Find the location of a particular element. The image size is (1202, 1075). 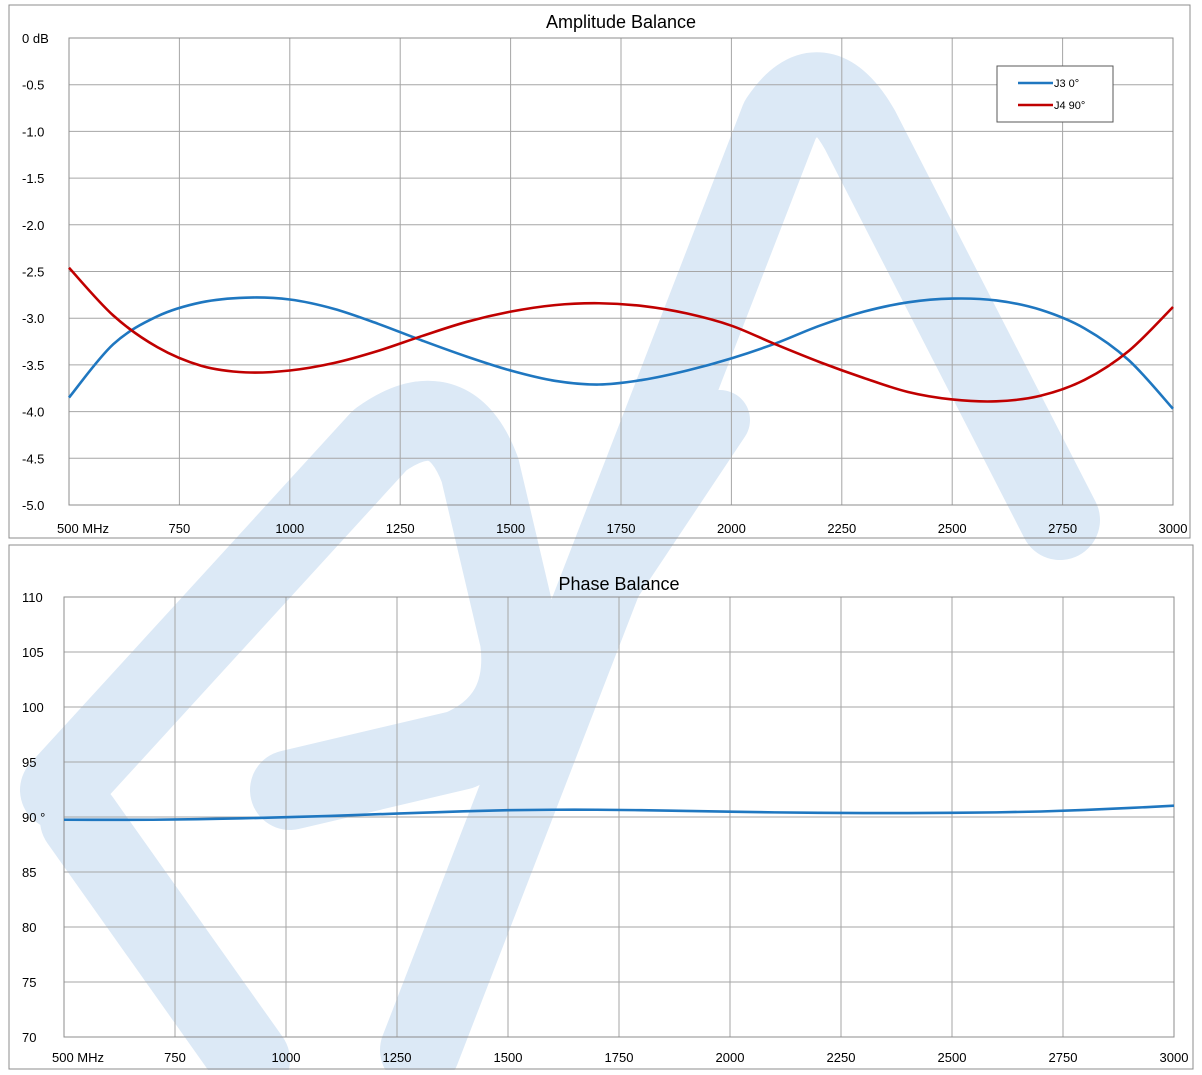

y-tick-label: 95 is located at coordinates (29, 762).